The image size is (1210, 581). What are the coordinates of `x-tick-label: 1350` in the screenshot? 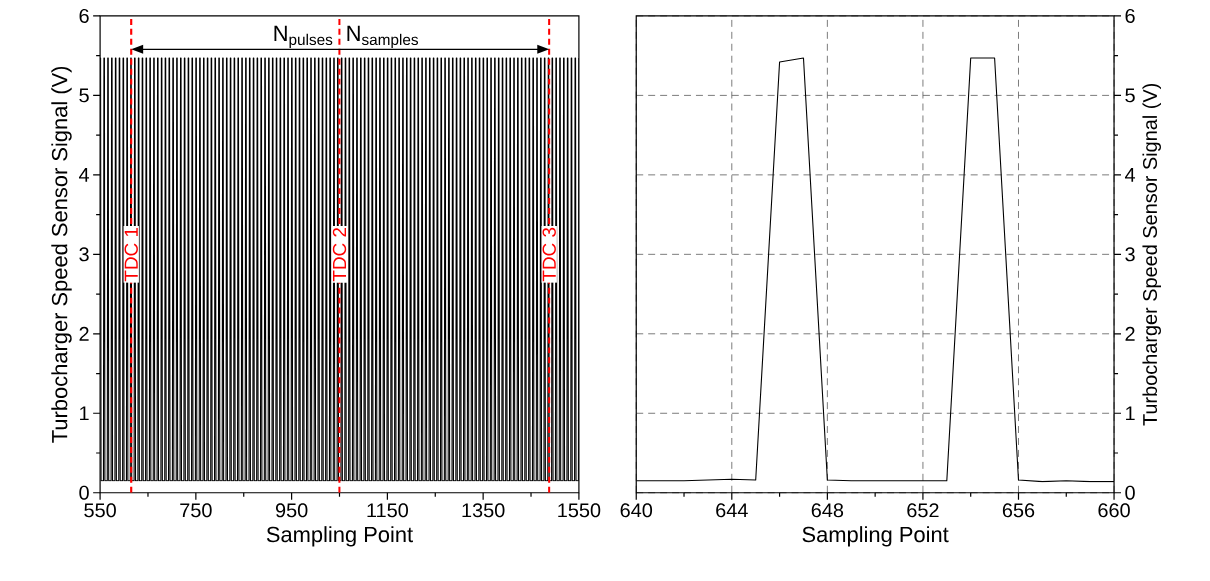 It's located at (483, 510).